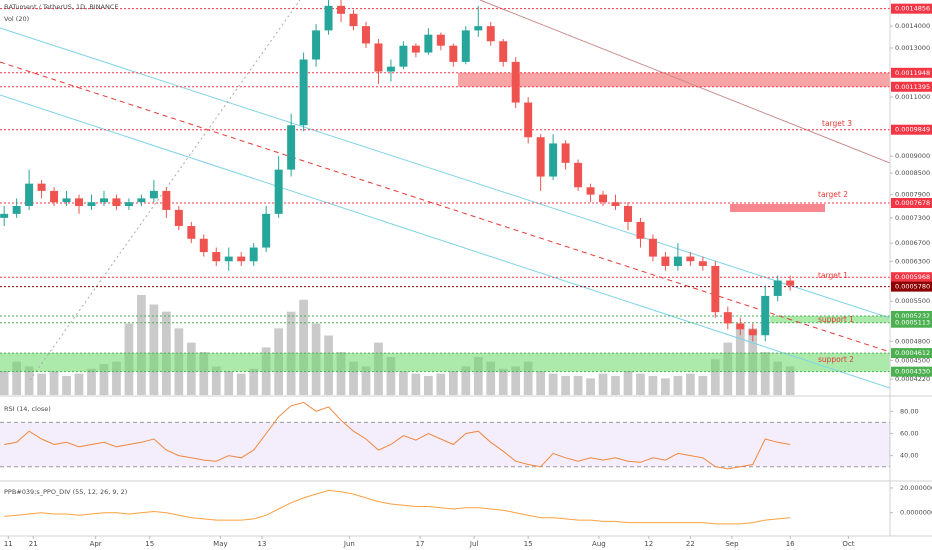 This screenshot has height=550, width=932. I want to click on y-tick-label: 0.0009000, so click(912, 156).